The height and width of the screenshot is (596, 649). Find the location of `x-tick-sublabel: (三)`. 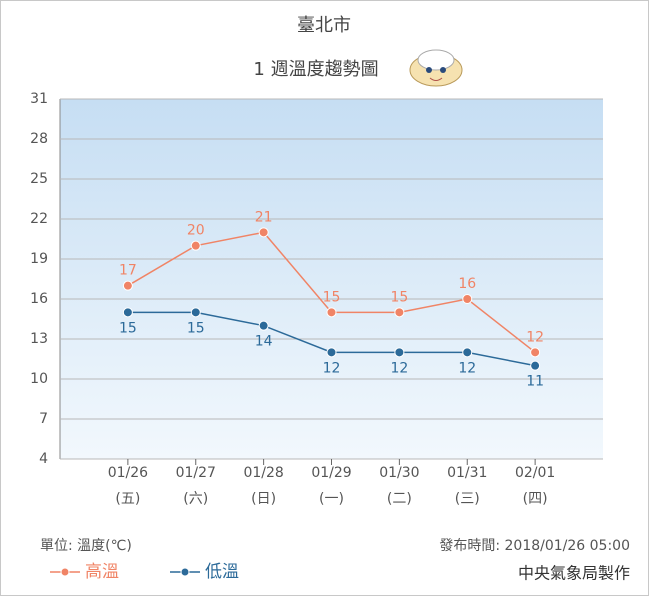

x-tick-sublabel: (三) is located at coordinates (467, 499).